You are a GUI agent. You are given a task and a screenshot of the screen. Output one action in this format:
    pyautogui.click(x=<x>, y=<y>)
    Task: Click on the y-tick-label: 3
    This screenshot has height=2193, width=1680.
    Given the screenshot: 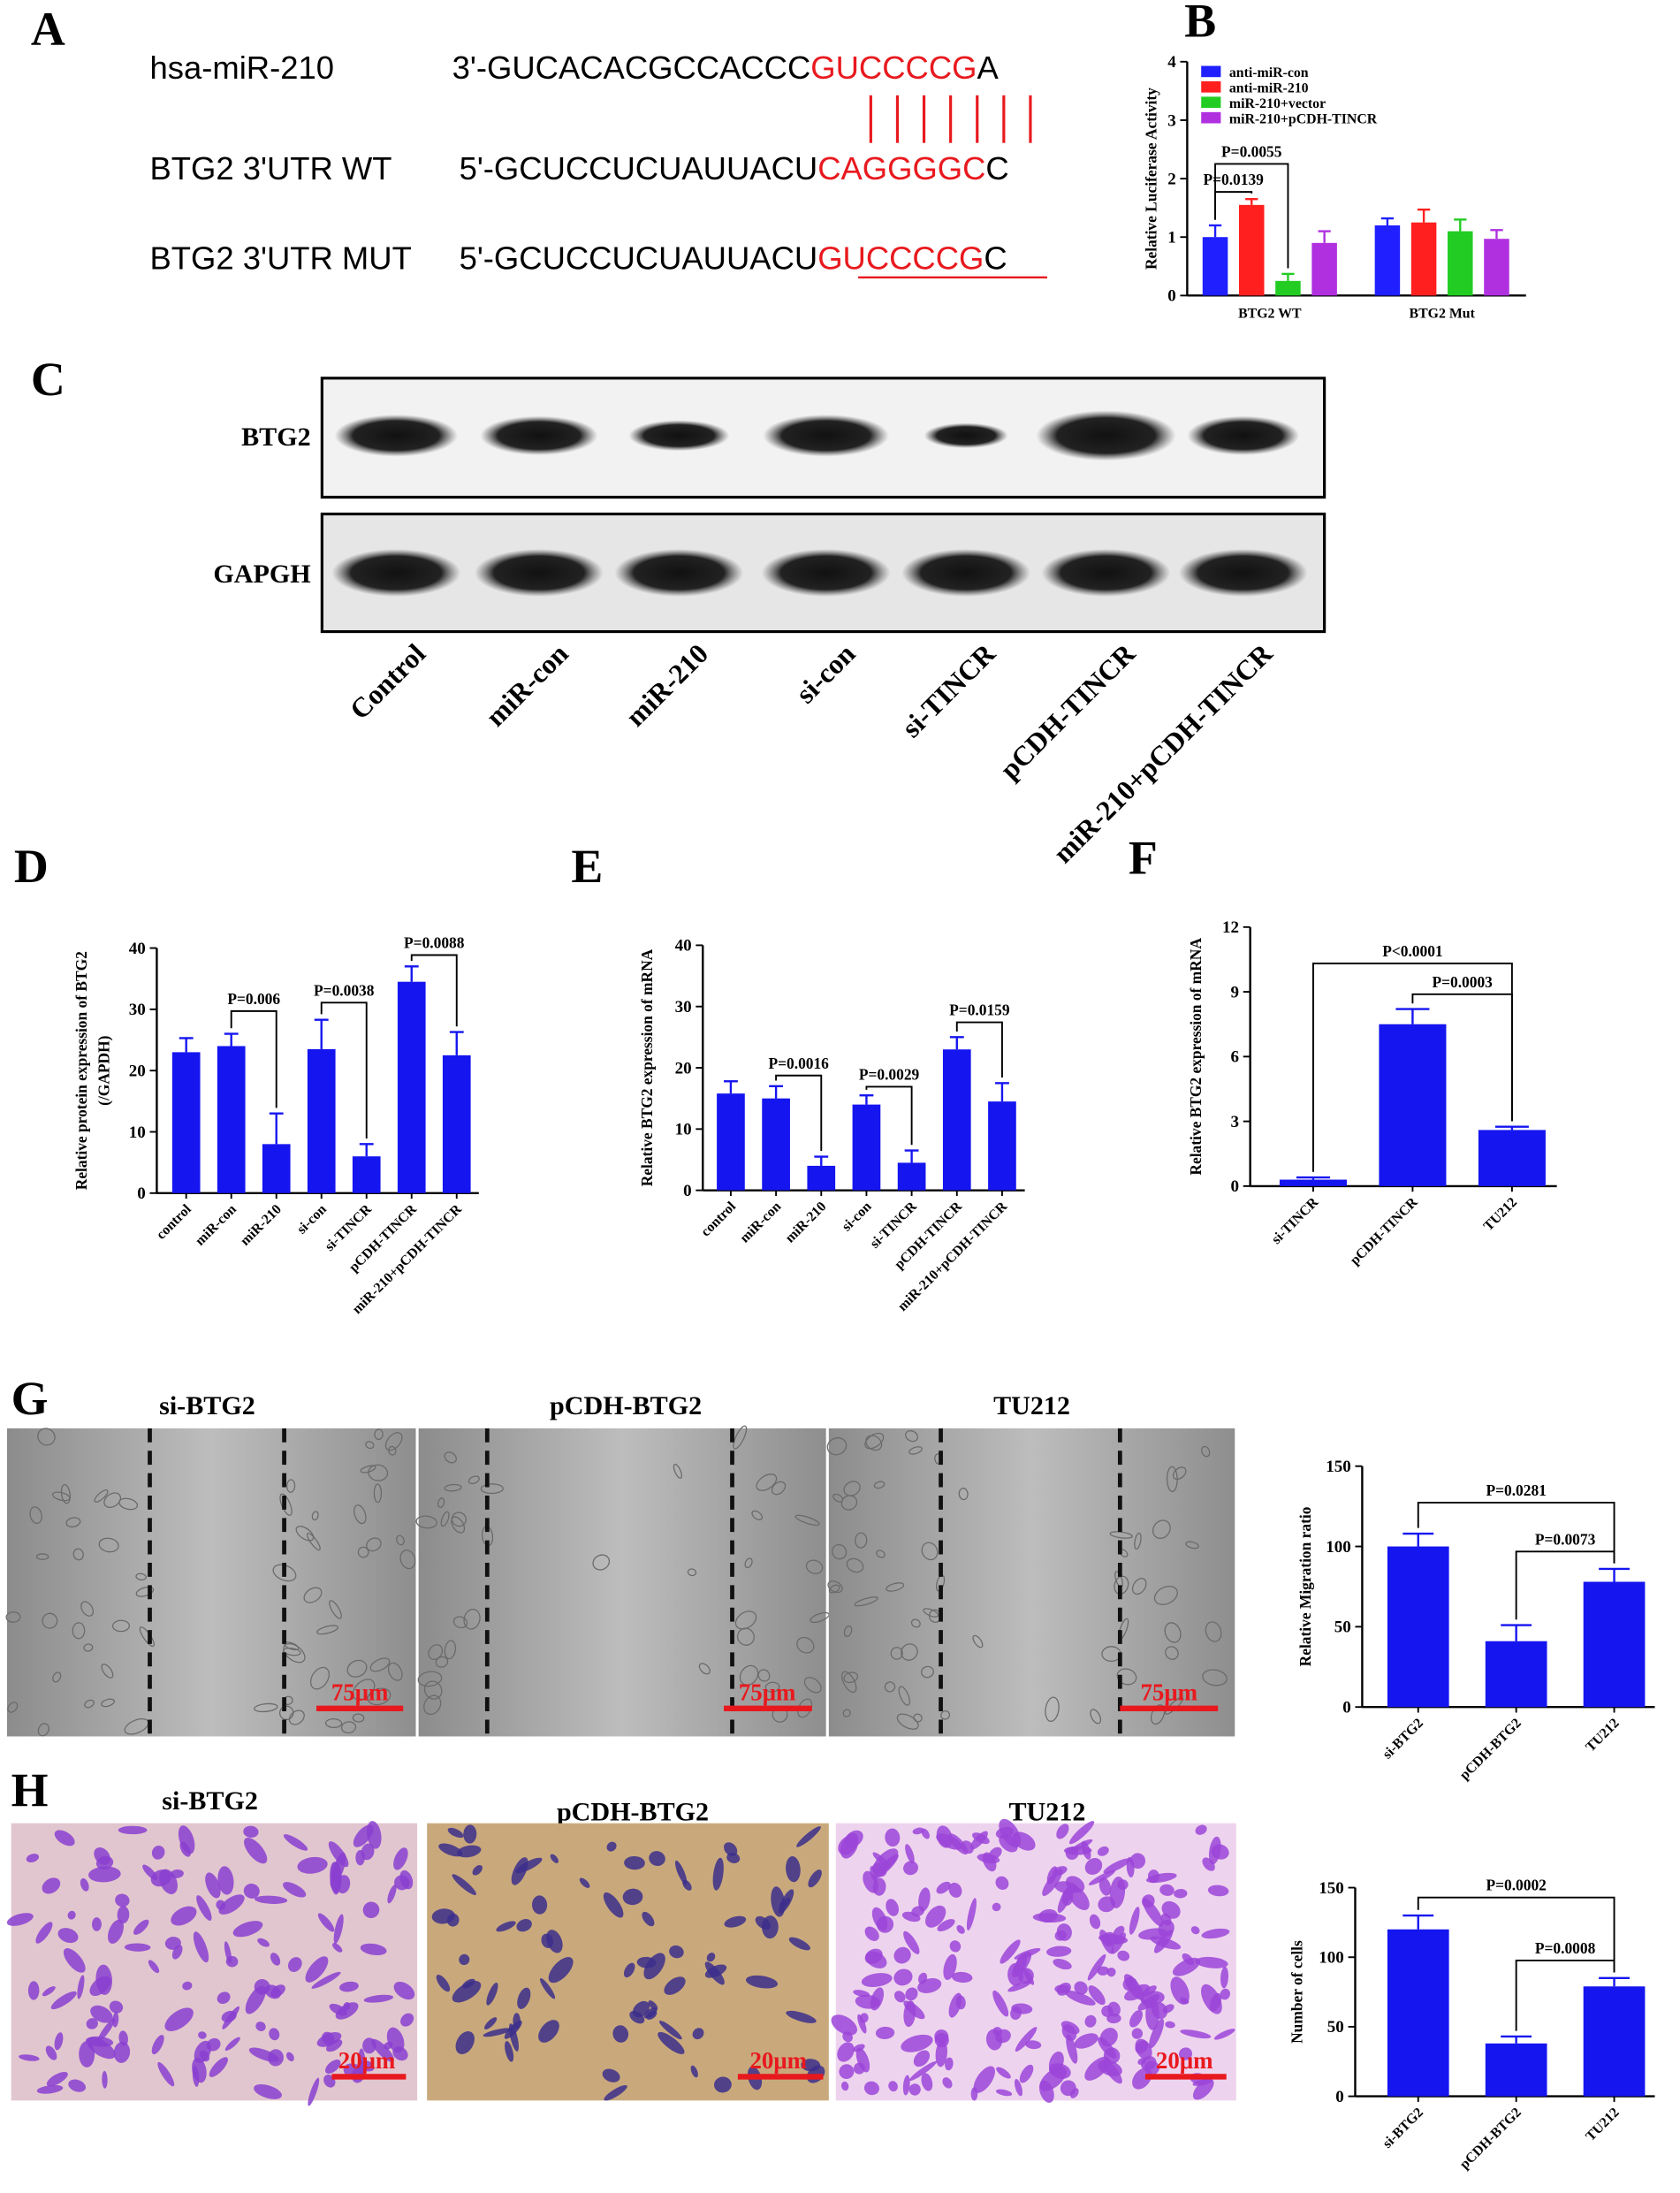 What is the action you would take?
    pyautogui.click(x=1234, y=1122)
    